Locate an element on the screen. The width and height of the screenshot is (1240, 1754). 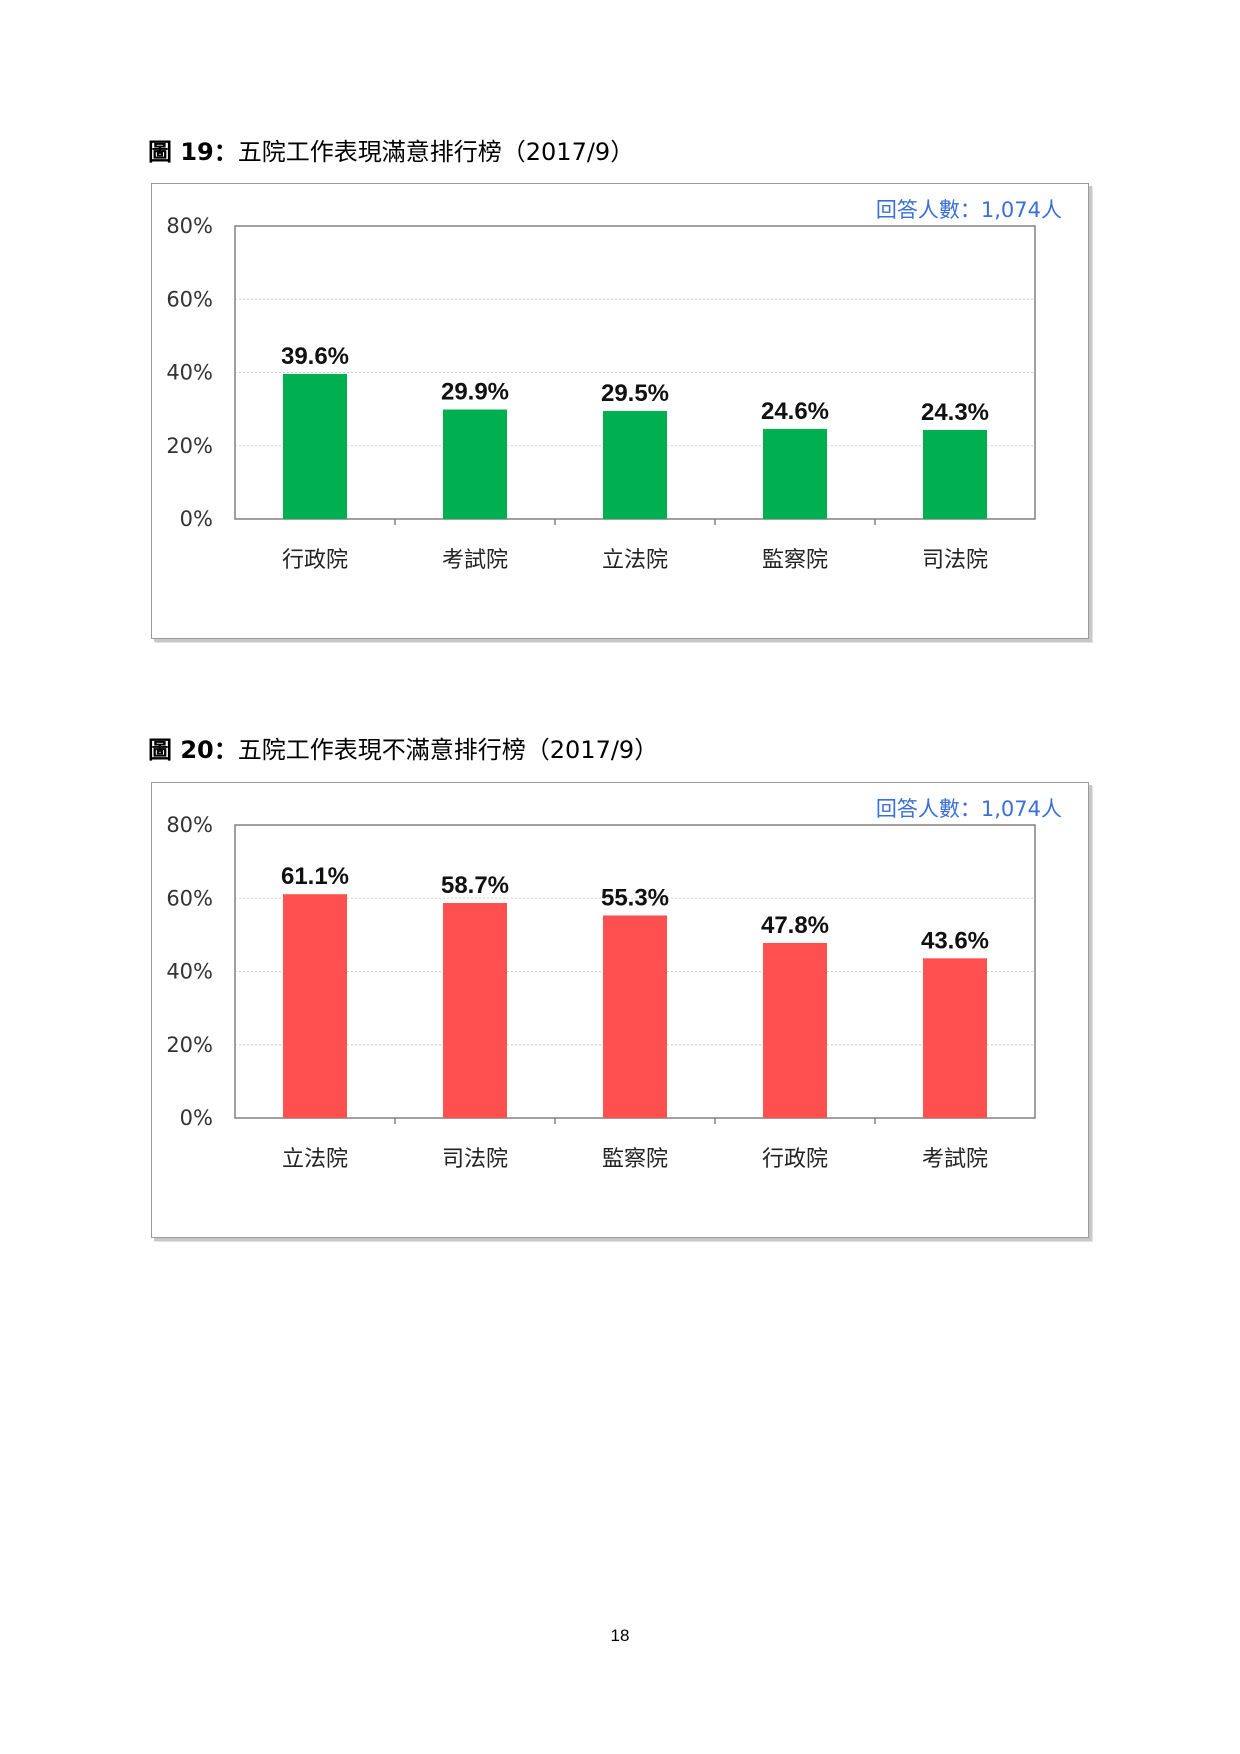
page-number: 18 is located at coordinates (620, 1635).